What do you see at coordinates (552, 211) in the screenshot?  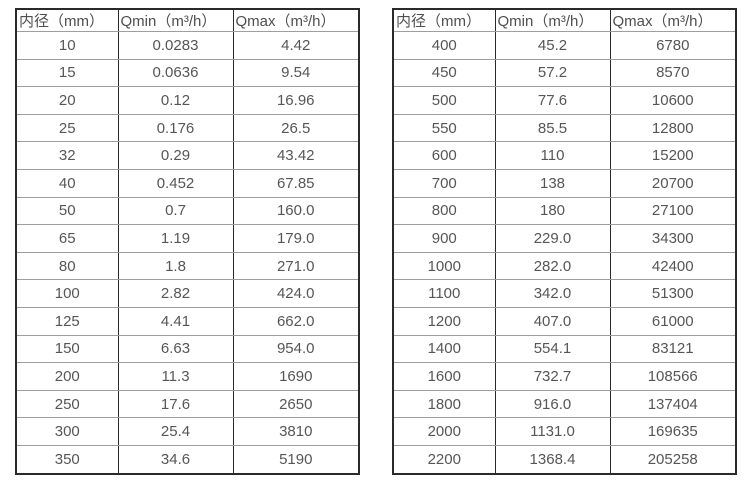 I see `qmin-cell: 180` at bounding box center [552, 211].